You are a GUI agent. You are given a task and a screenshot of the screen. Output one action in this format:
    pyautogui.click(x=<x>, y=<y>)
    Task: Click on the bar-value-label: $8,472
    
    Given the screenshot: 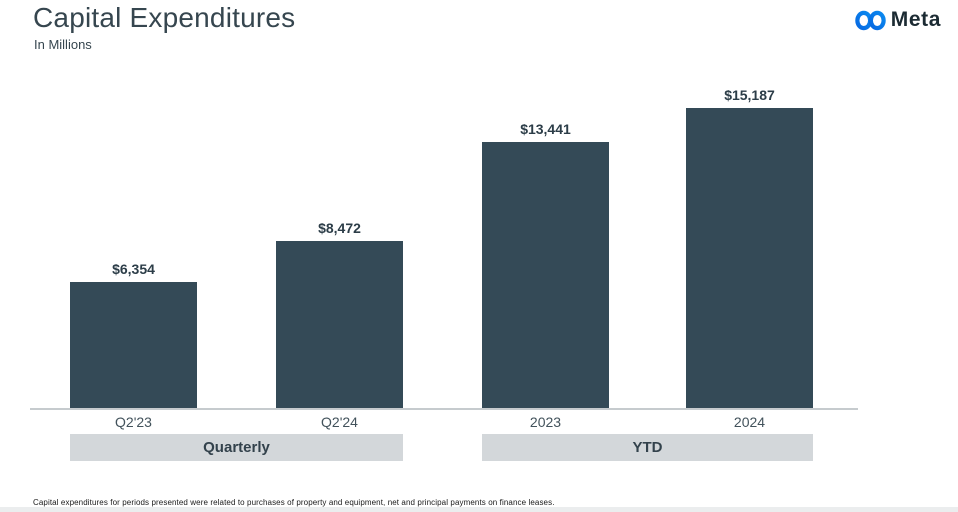 What is the action you would take?
    pyautogui.click(x=339, y=228)
    